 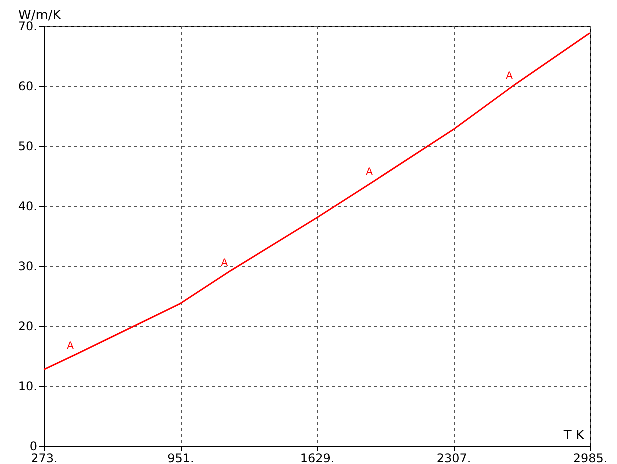 I want to click on x-tick-label: 2307., so click(x=454, y=458).